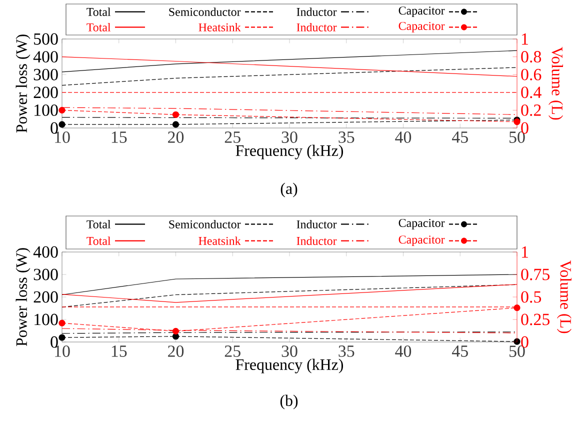  What do you see at coordinates (531, 57) in the screenshot?
I see `y2-tick-label: 0.8` at bounding box center [531, 57].